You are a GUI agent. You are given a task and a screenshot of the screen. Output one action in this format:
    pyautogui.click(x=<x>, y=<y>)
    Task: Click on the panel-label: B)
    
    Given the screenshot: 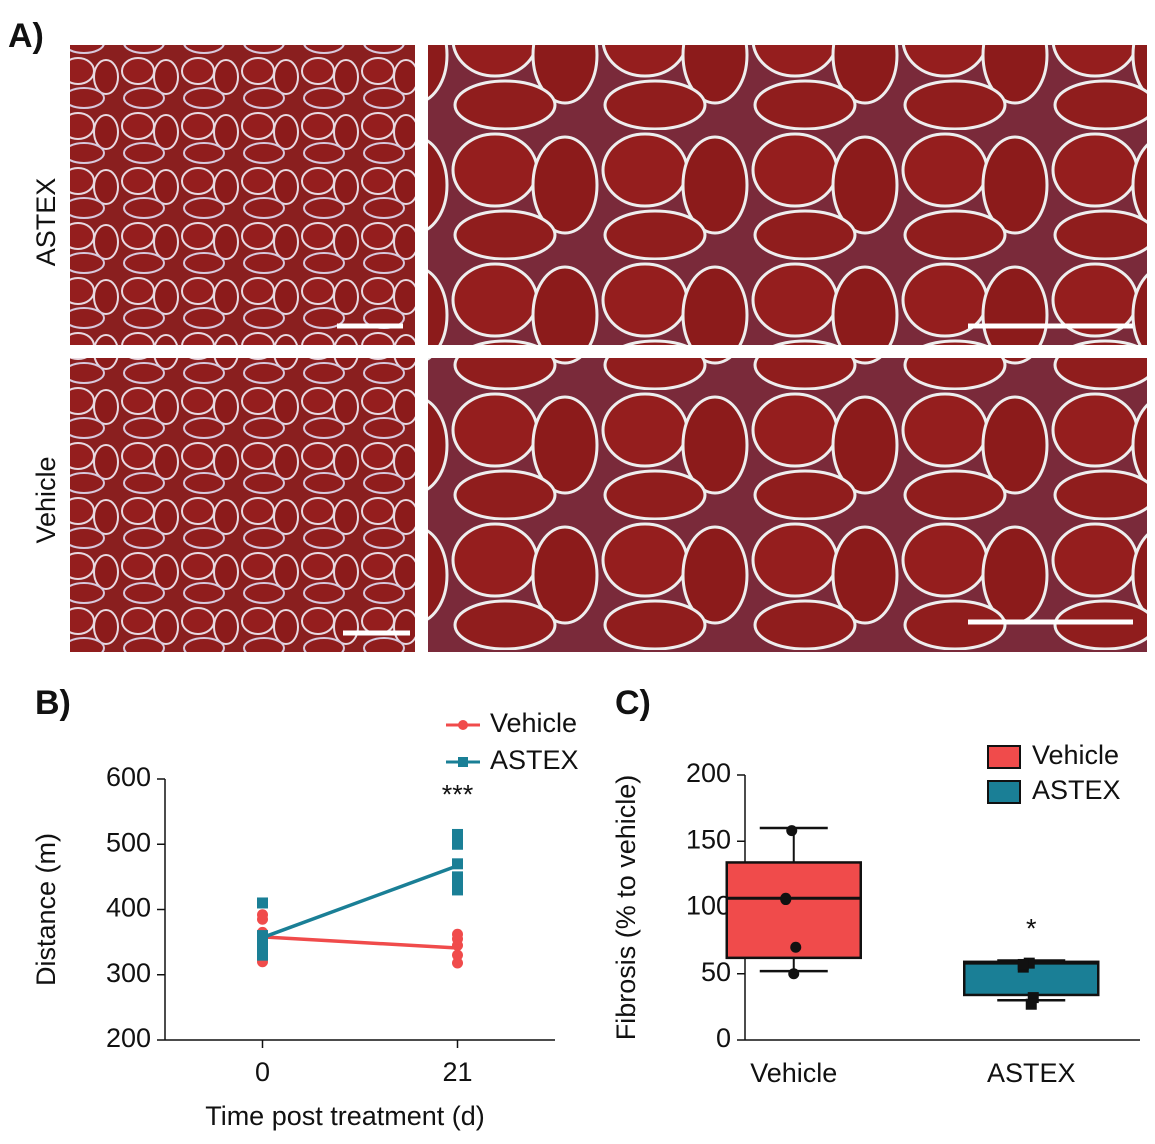 What is the action you would take?
    pyautogui.click(x=53, y=703)
    